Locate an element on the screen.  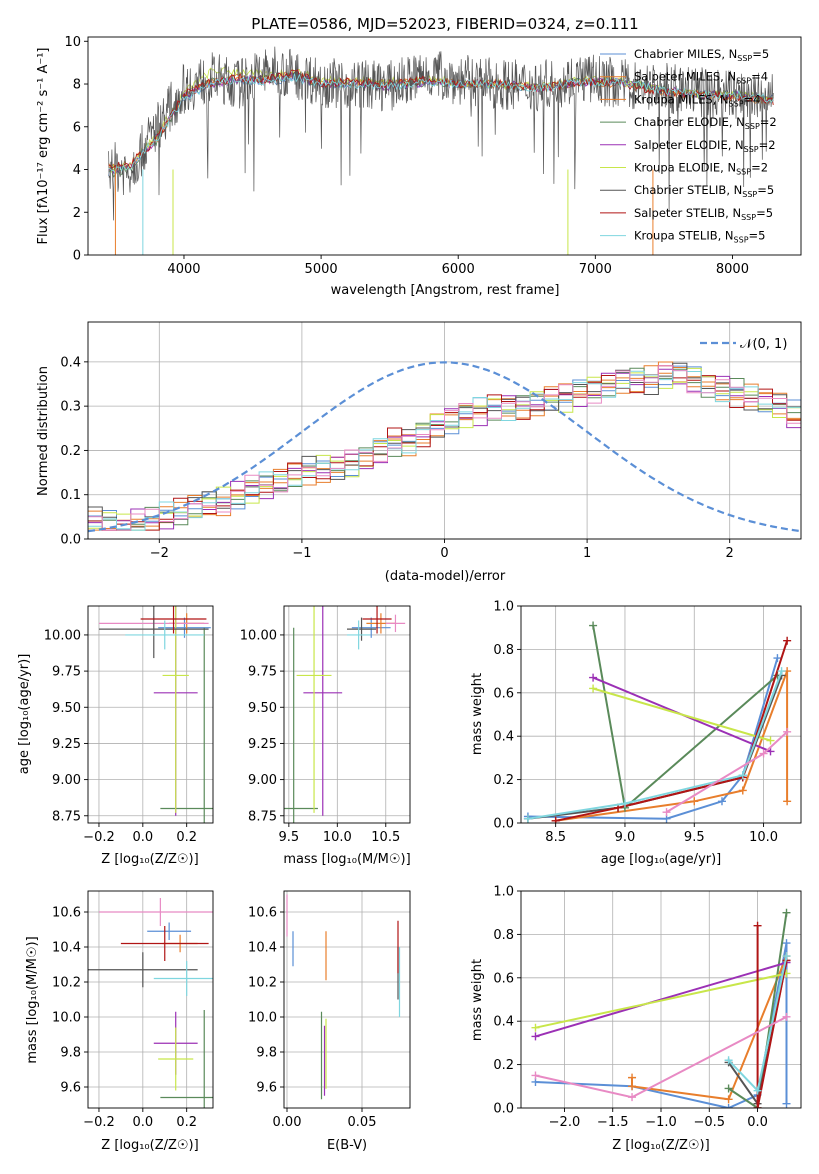
x-tick-label: −0.5 is located at coordinates (709, 1122).